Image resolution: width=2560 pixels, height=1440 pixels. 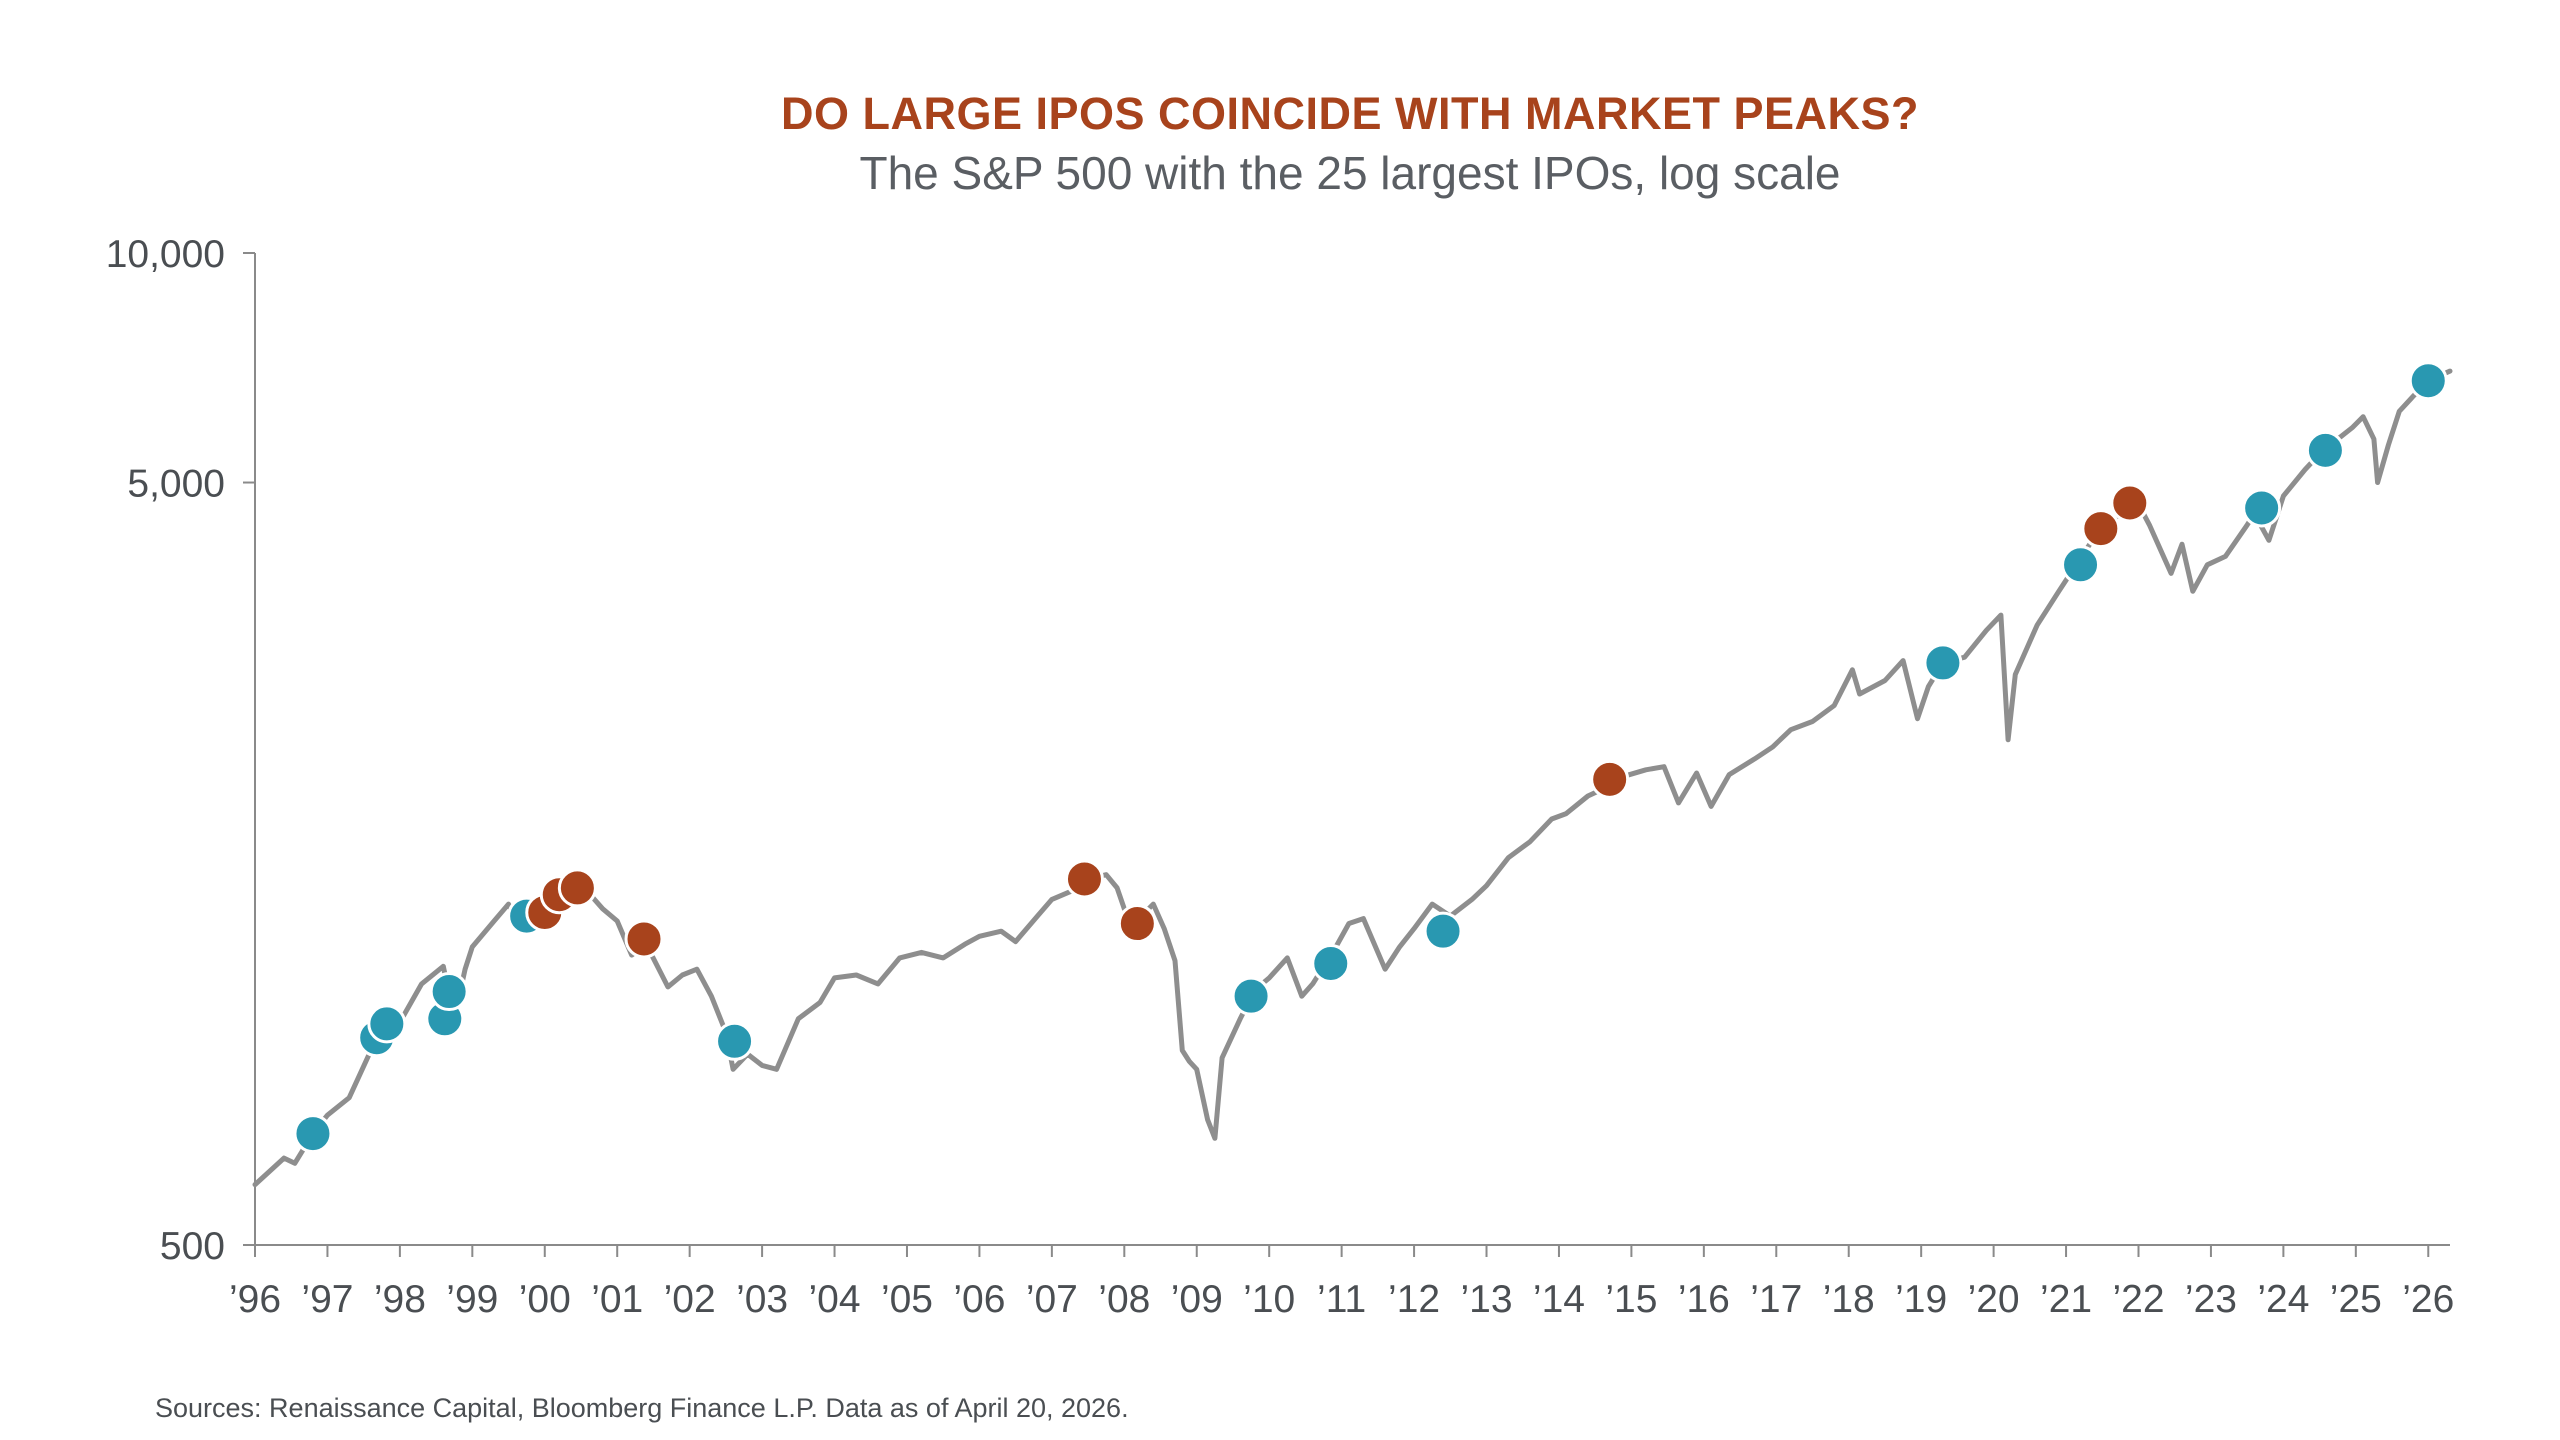 What do you see at coordinates (1994, 1299) in the screenshot?
I see `x-tick-label: ’20` at bounding box center [1994, 1299].